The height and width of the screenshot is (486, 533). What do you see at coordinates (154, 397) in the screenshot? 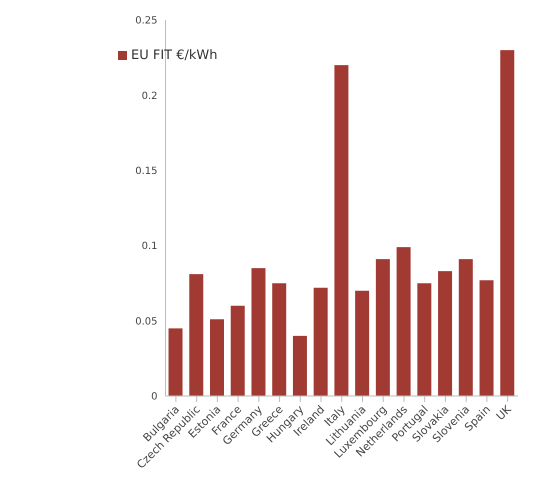
I see `y-tick-label: 0` at bounding box center [154, 397].